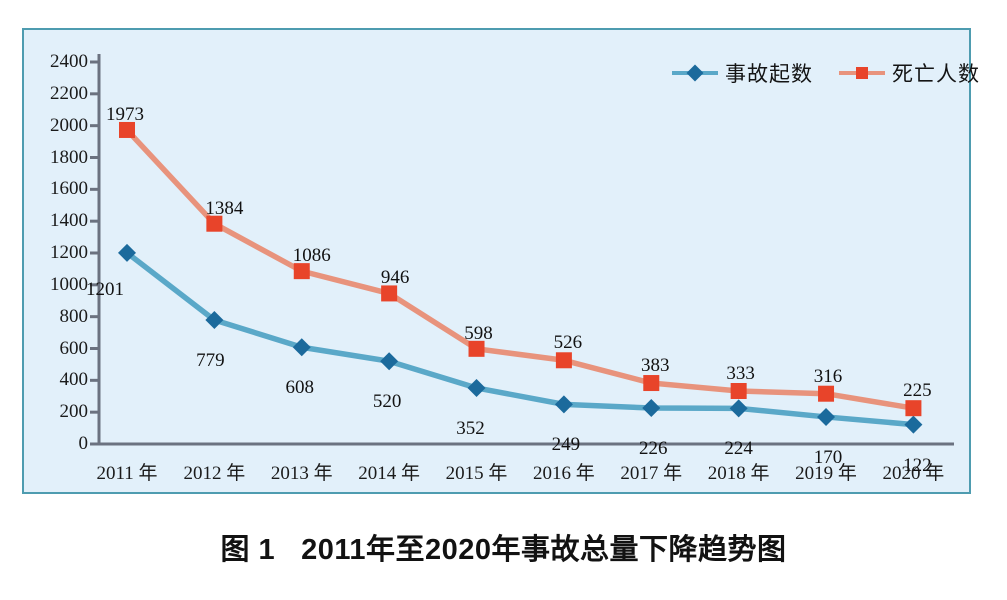 This screenshot has height=600, width=1007. Describe the element at coordinates (248, 550) in the screenshot. I see `figure-number: 图 1` at that location.